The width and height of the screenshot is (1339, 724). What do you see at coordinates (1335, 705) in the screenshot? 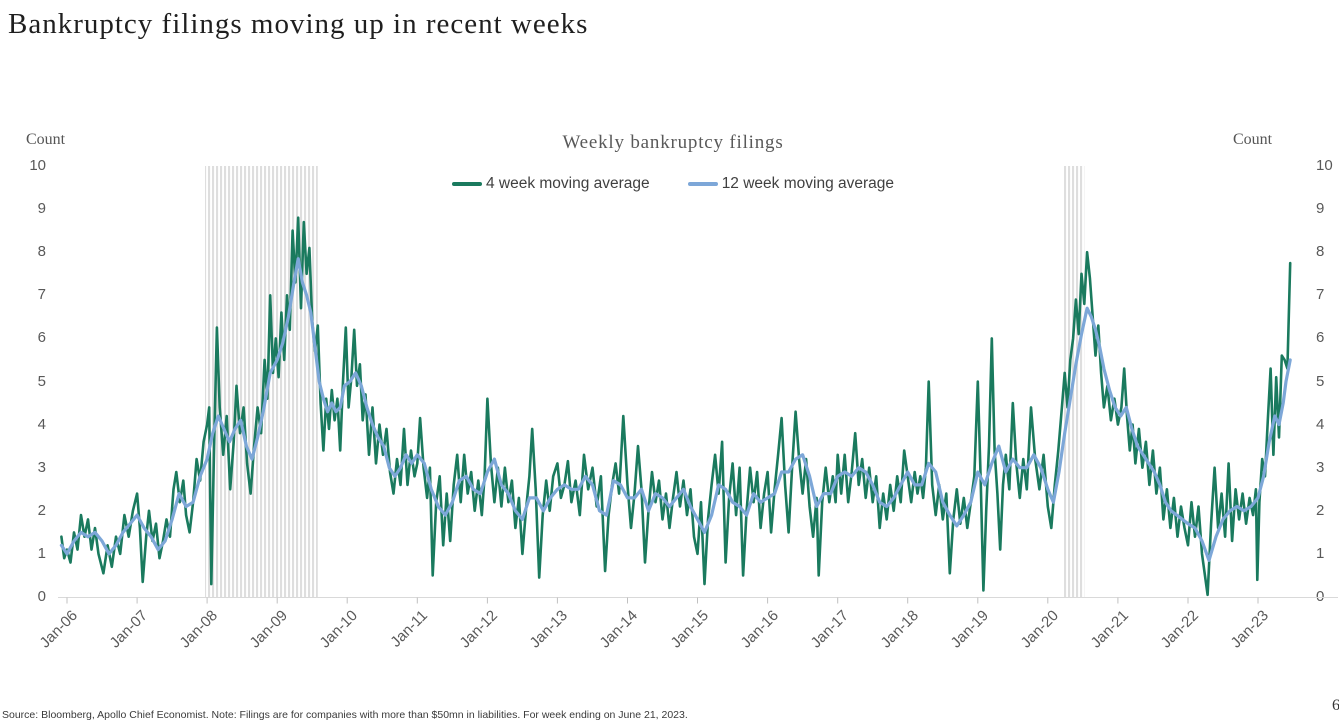
I see `page-number: 6` at bounding box center [1335, 705].